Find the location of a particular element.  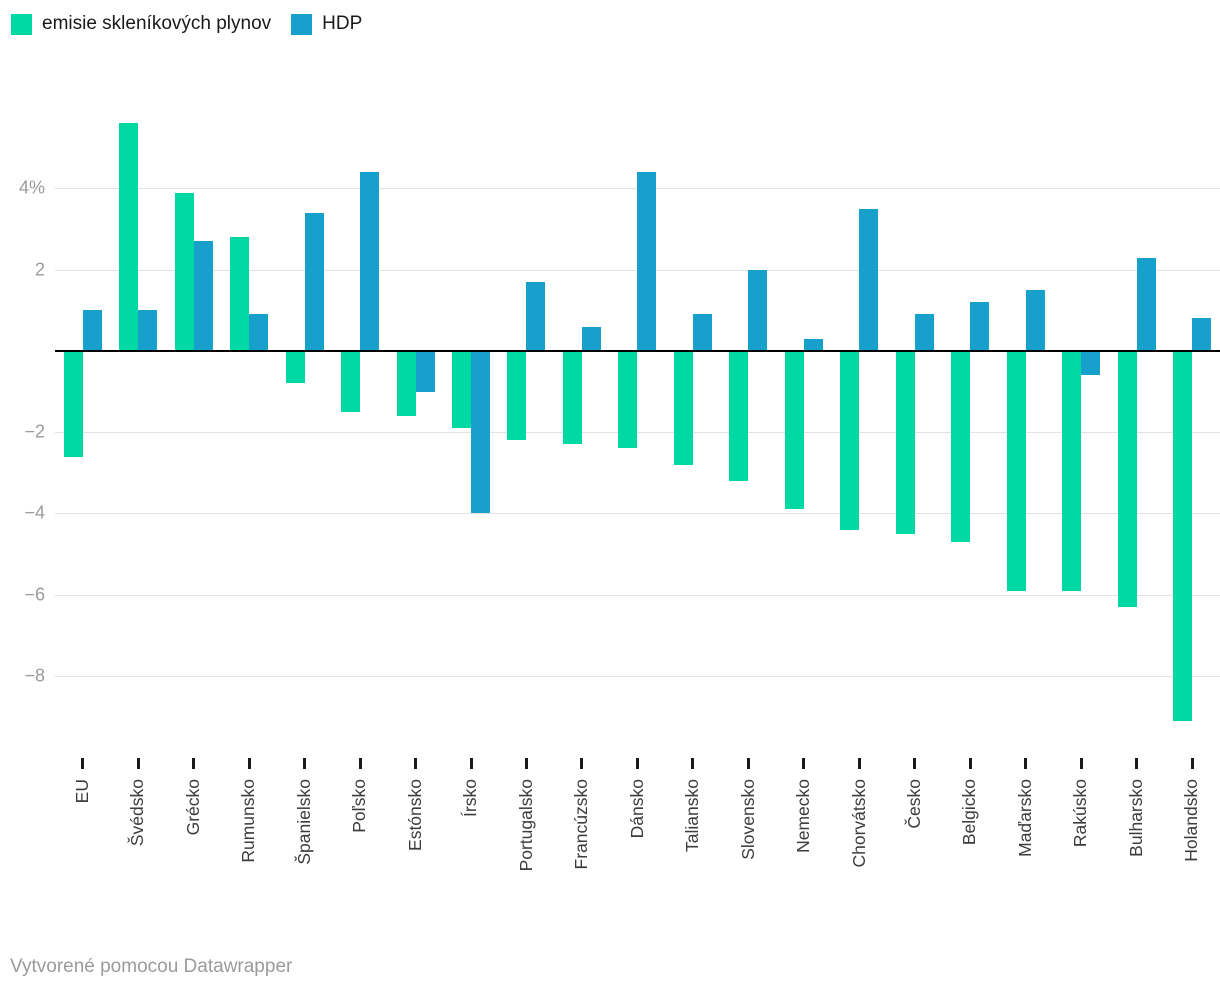

bar-emisie-Portugalsko is located at coordinates (517, 395).